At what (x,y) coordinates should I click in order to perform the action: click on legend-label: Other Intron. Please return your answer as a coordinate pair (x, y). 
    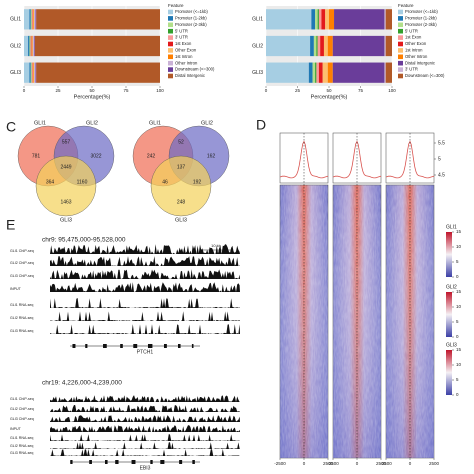
    Looking at the image, I should click on (186, 62).